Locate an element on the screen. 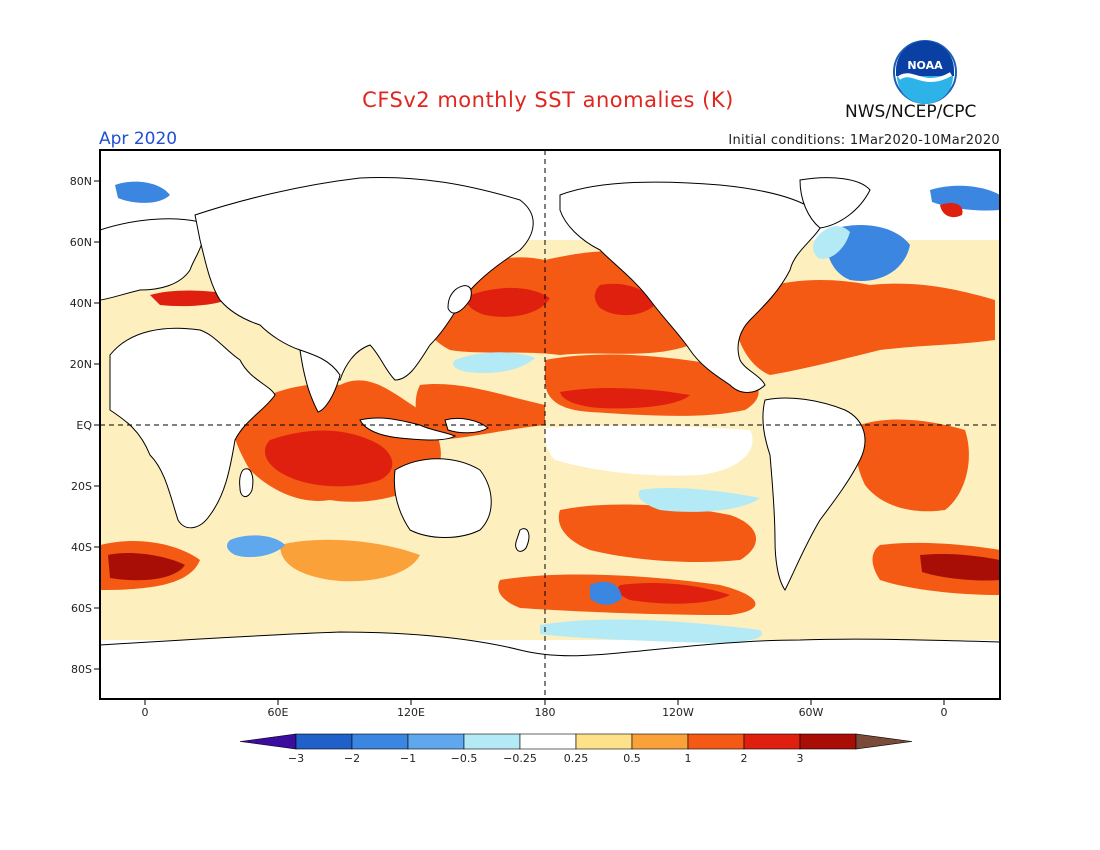  anomaly-neutral-equatorial-pacific is located at coordinates (649, 450).